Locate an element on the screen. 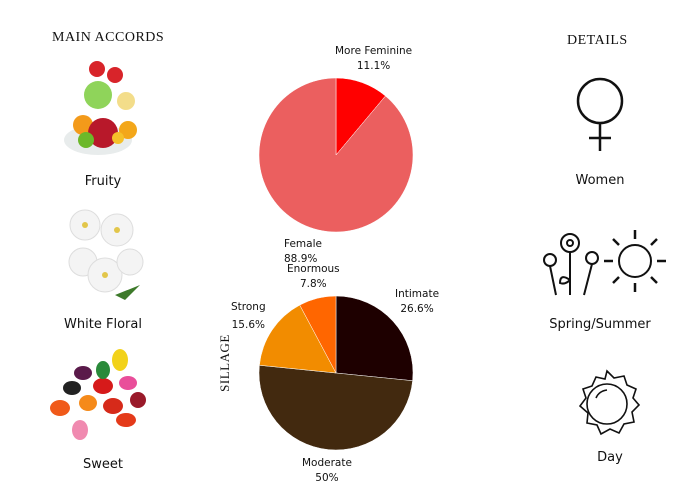 The width and height of the screenshot is (700, 500). accord-label: Fruity is located at coordinates (103, 181).